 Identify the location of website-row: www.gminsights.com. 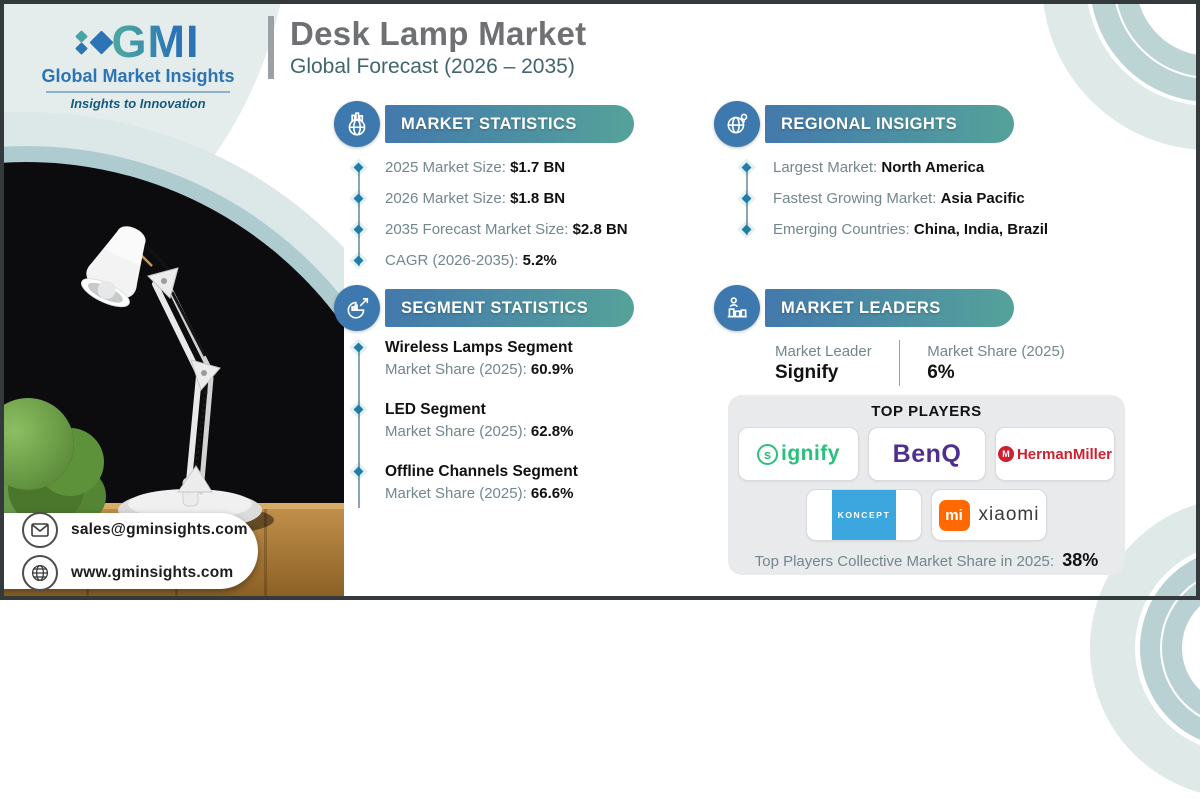
(140, 572).